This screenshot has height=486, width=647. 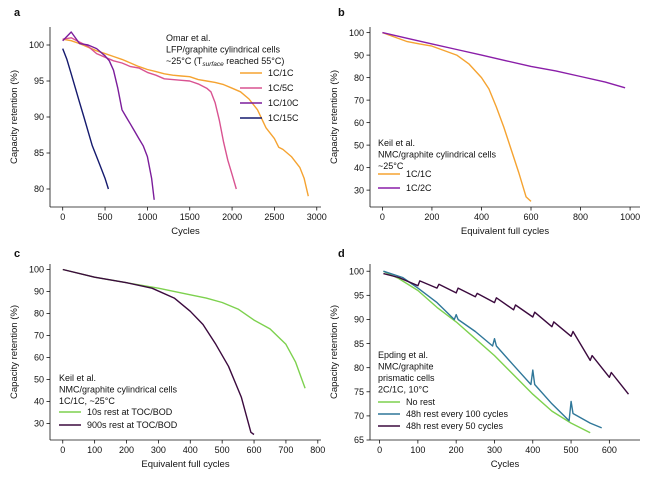 I want to click on x-tick-label: 1500, so click(x=190, y=217).